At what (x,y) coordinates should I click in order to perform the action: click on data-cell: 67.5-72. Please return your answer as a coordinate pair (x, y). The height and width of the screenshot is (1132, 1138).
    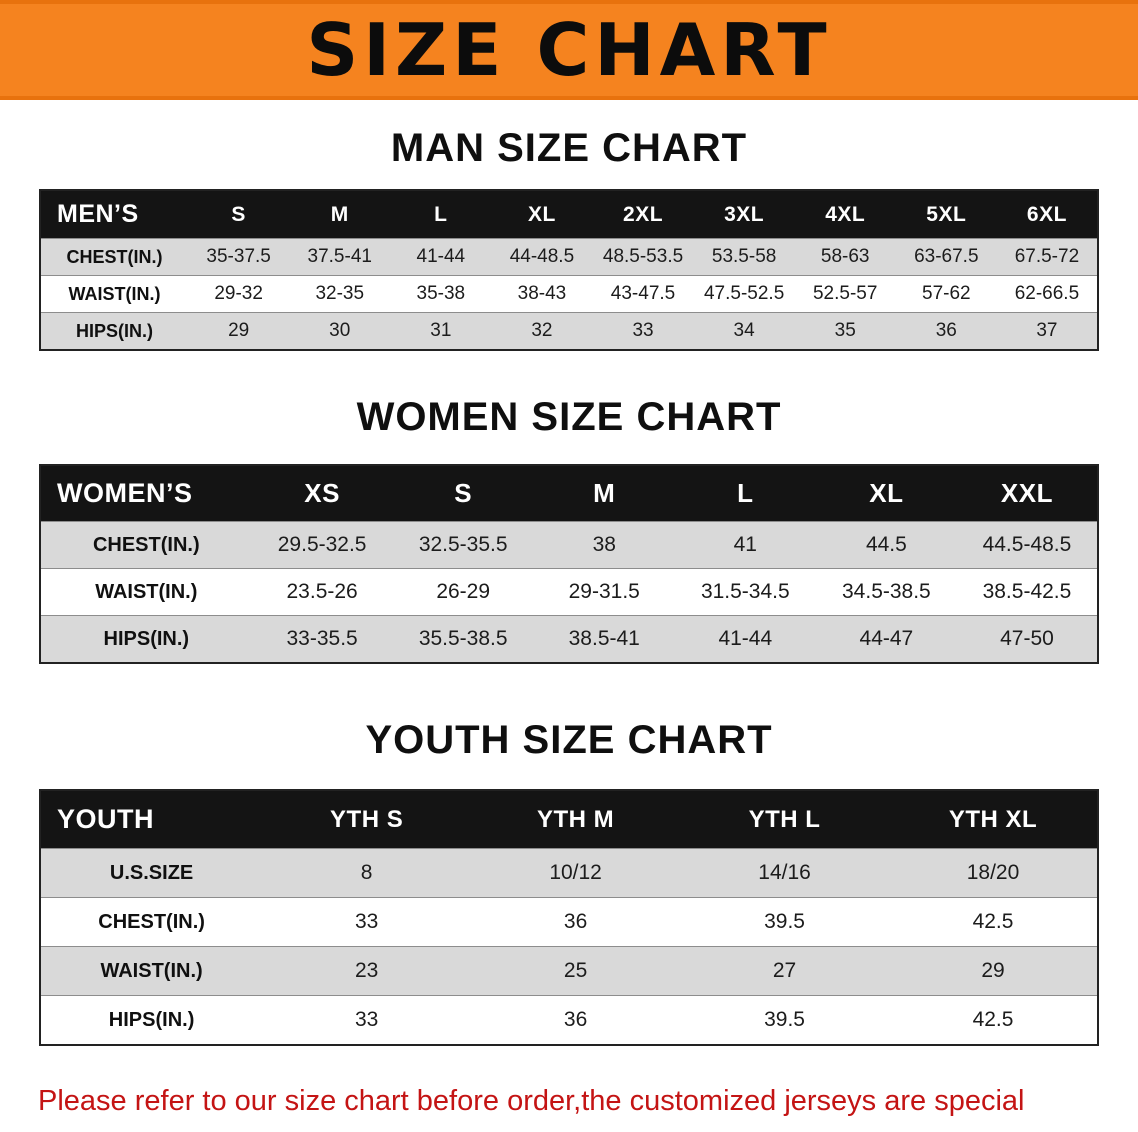
    Looking at the image, I should click on (1047, 257).